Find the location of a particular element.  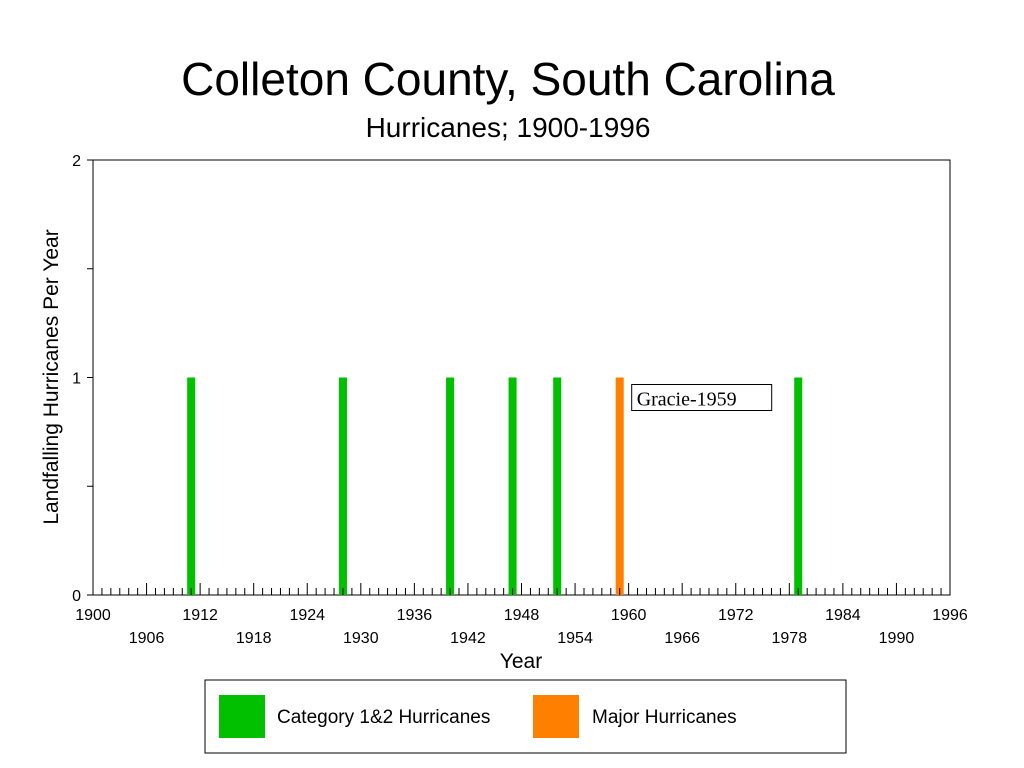

x-tick-label: 1948 is located at coordinates (522, 615).